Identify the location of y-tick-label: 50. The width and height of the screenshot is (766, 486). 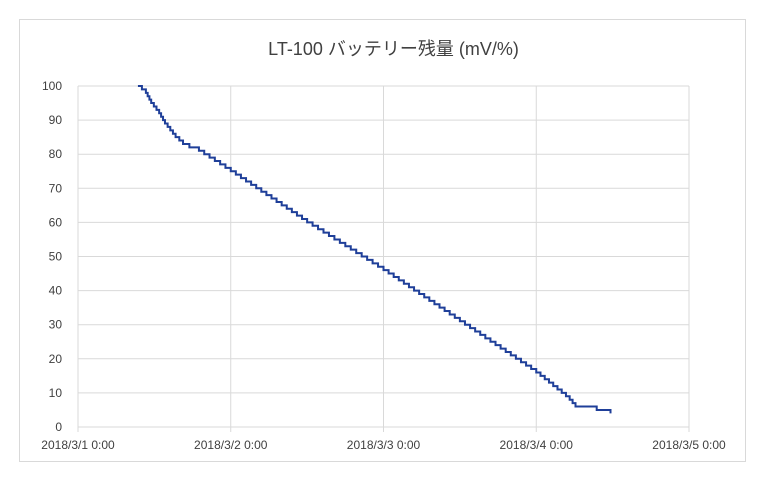
(56, 257).